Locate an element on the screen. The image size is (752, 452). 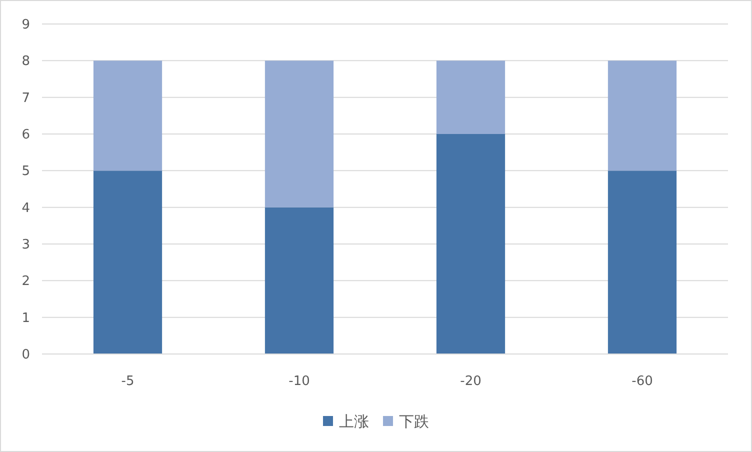
x-tick-label: -60 is located at coordinates (642, 381).